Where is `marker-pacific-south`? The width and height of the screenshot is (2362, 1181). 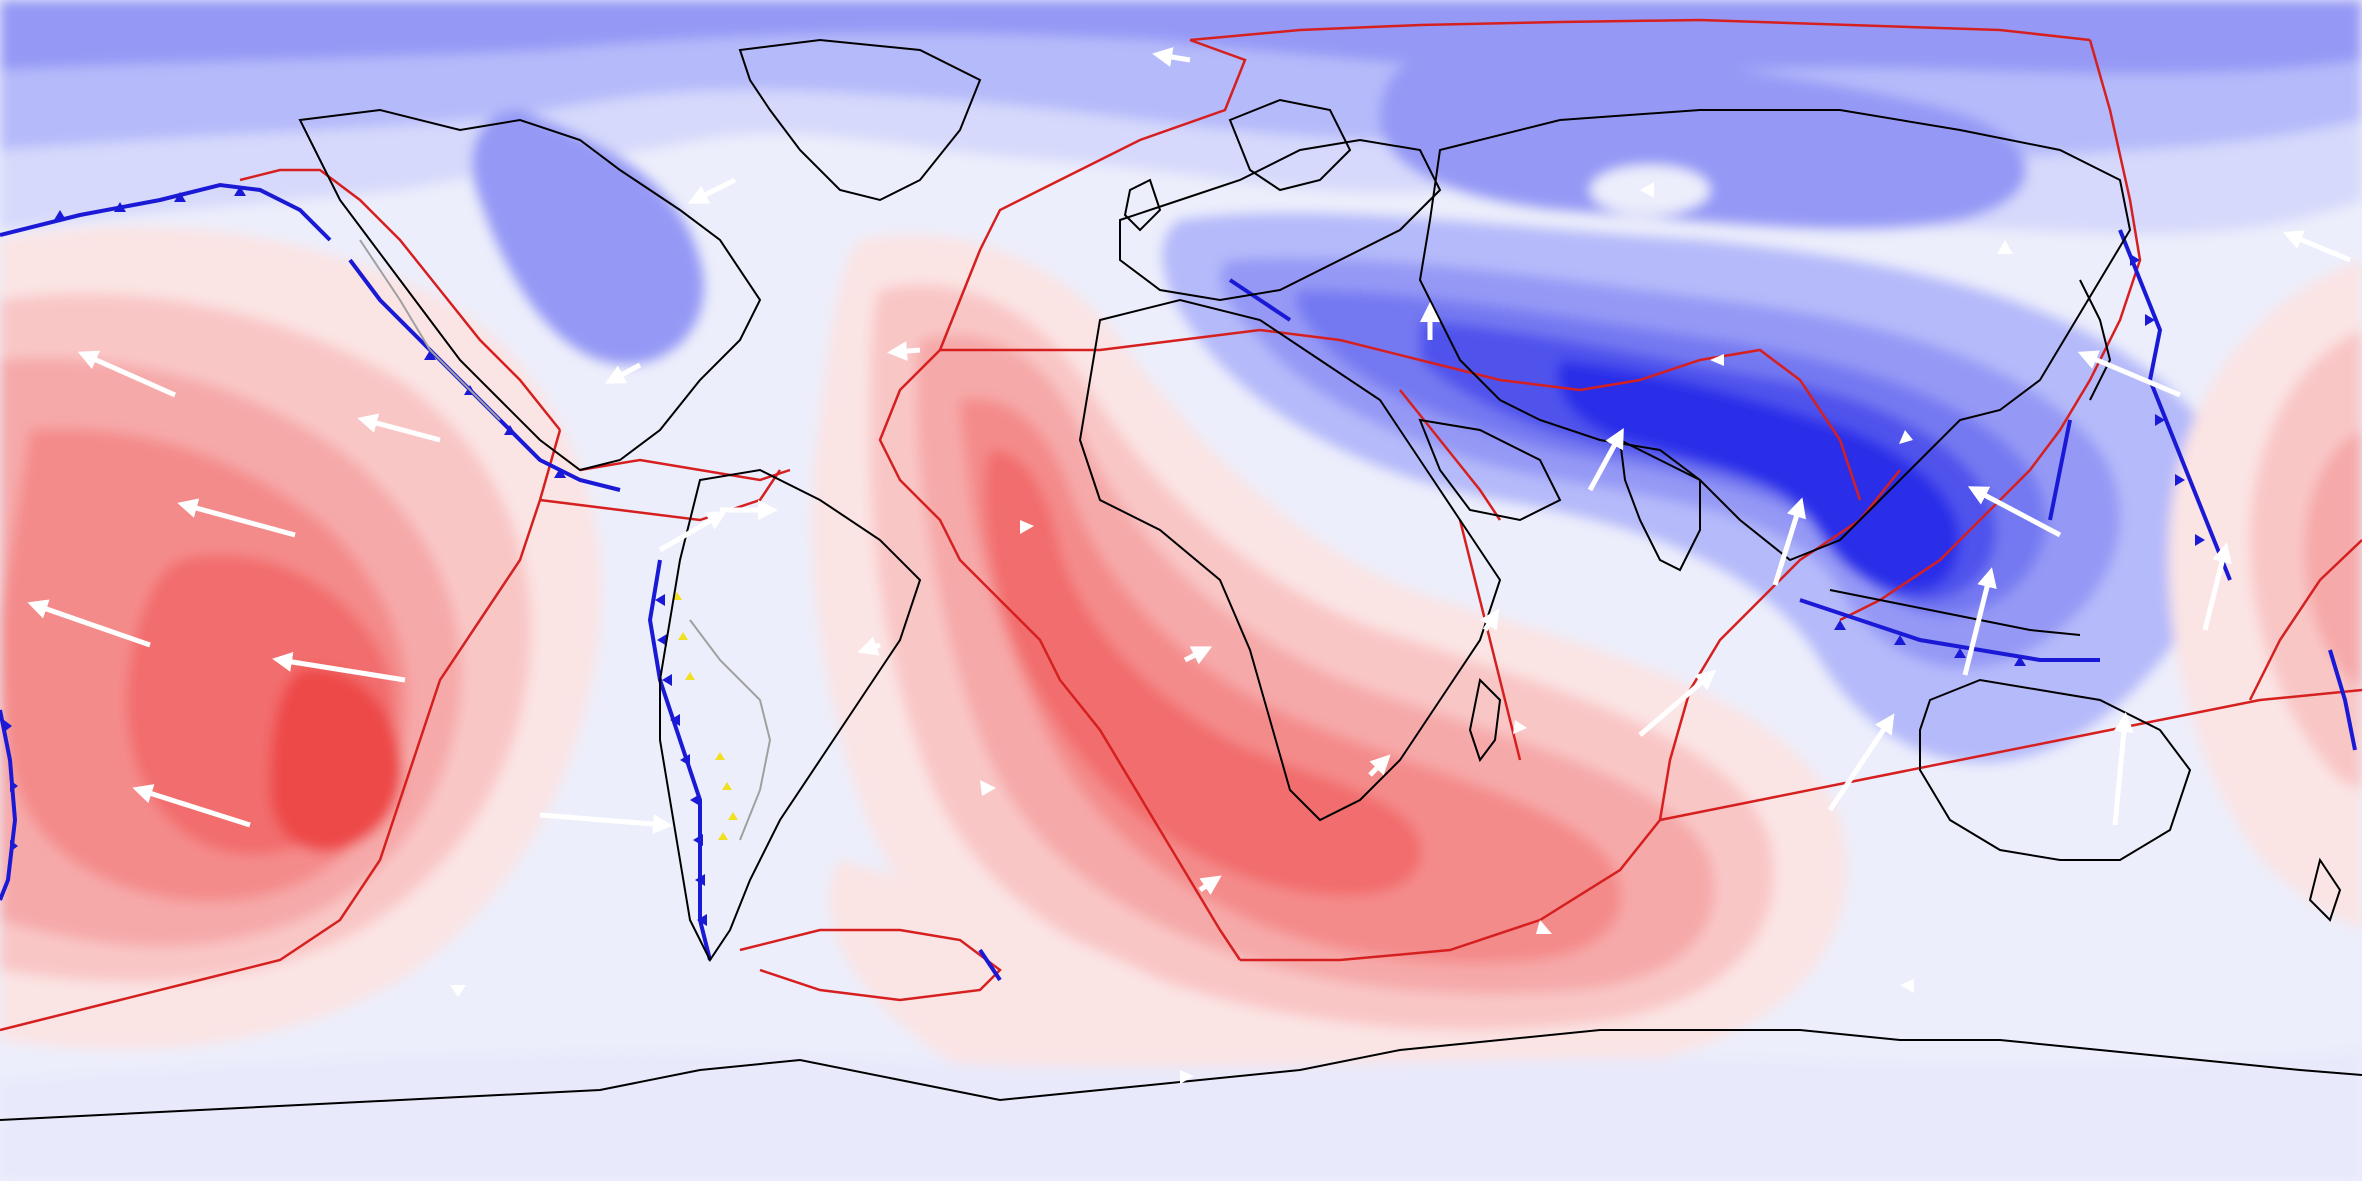
marker-pacific-south is located at coordinates (458, 991).